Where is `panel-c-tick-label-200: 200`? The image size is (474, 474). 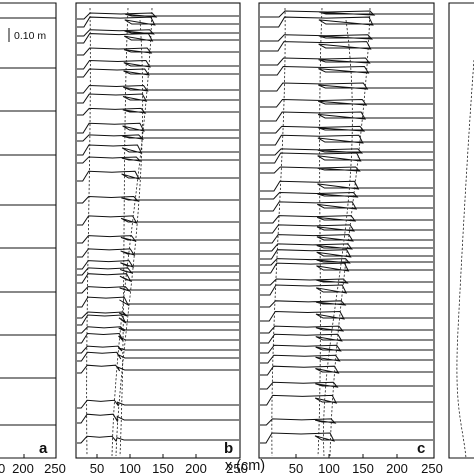 panel-c-tick-label-200: 200 is located at coordinates (397, 467).